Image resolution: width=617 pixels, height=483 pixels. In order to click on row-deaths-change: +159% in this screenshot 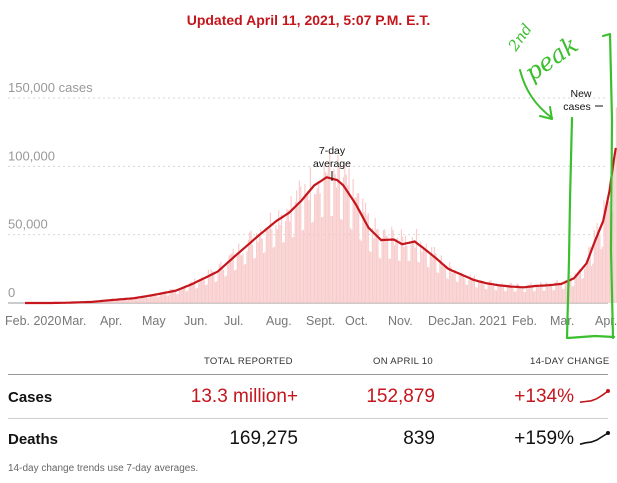, I will do `click(544, 438)`.